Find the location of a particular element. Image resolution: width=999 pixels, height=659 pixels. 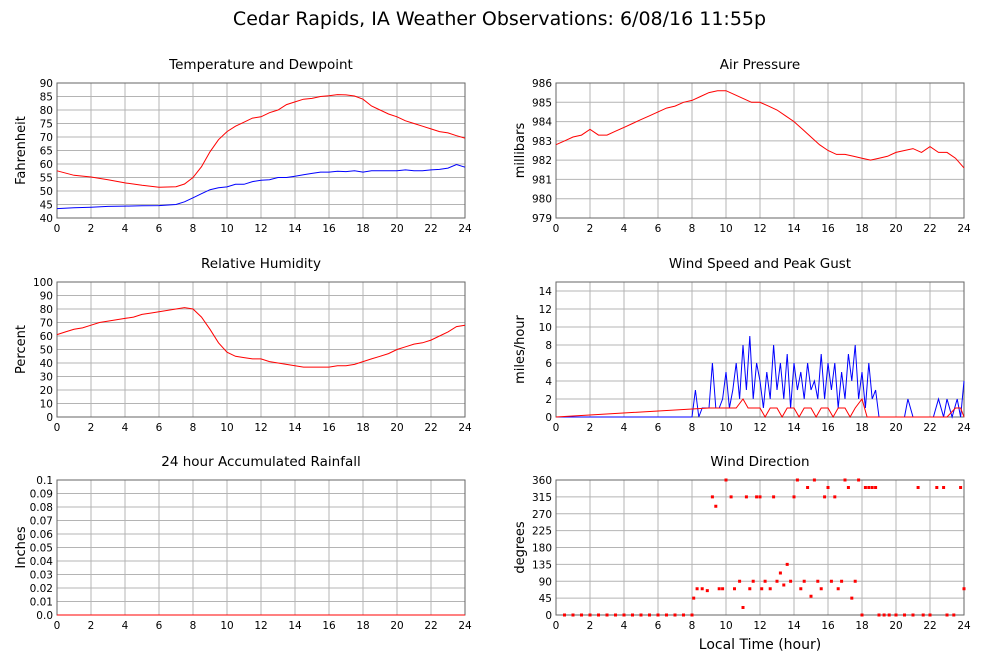

y-tick-label: 2 is located at coordinates (548, 400).